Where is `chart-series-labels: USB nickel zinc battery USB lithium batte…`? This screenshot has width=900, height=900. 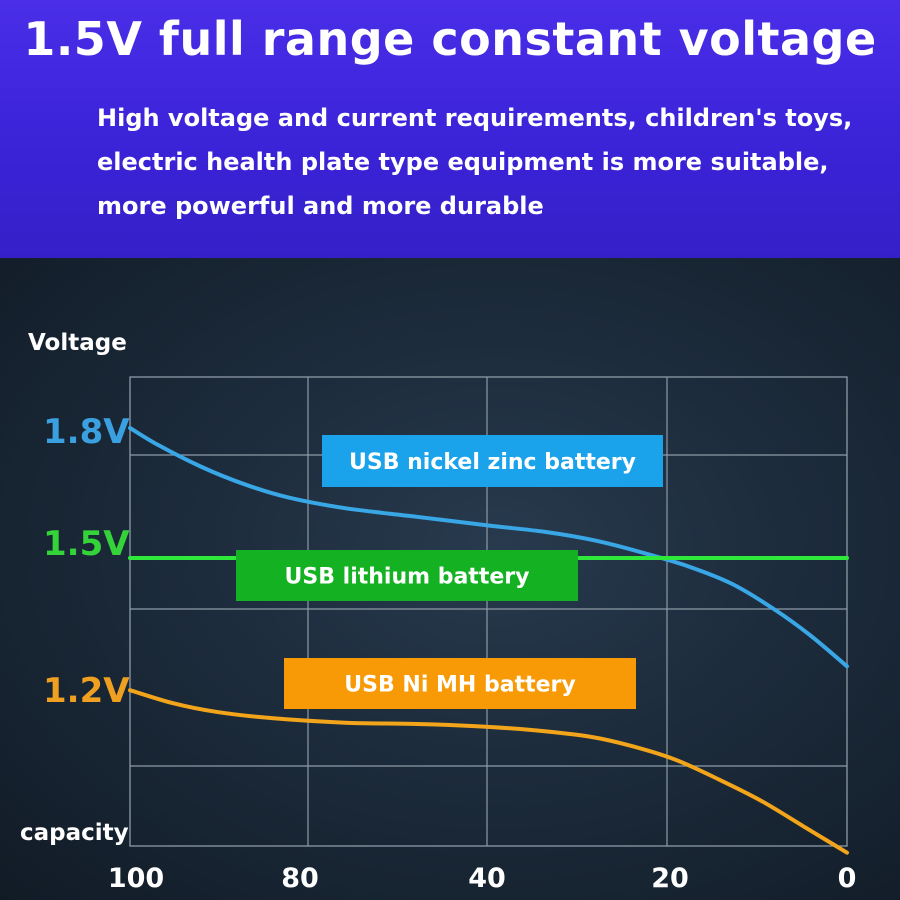 chart-series-labels: USB nickel zinc battery USB lithium batte… is located at coordinates (449, 572).